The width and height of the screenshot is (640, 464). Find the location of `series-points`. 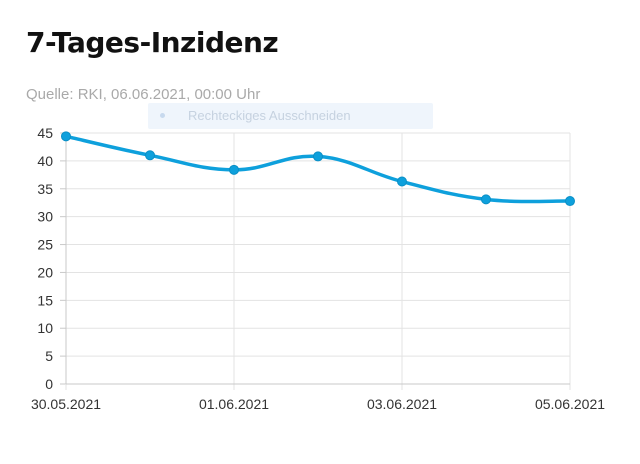

series-points is located at coordinates (318, 169).